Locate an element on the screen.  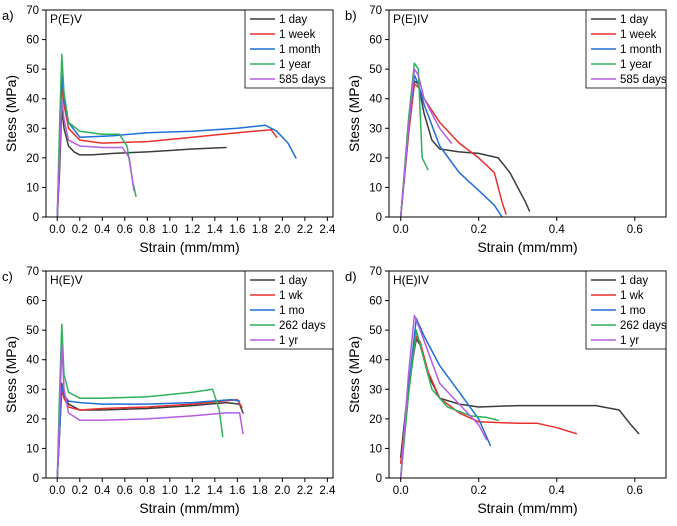
chart-4-title: H(E)IV is located at coordinates (411, 280).